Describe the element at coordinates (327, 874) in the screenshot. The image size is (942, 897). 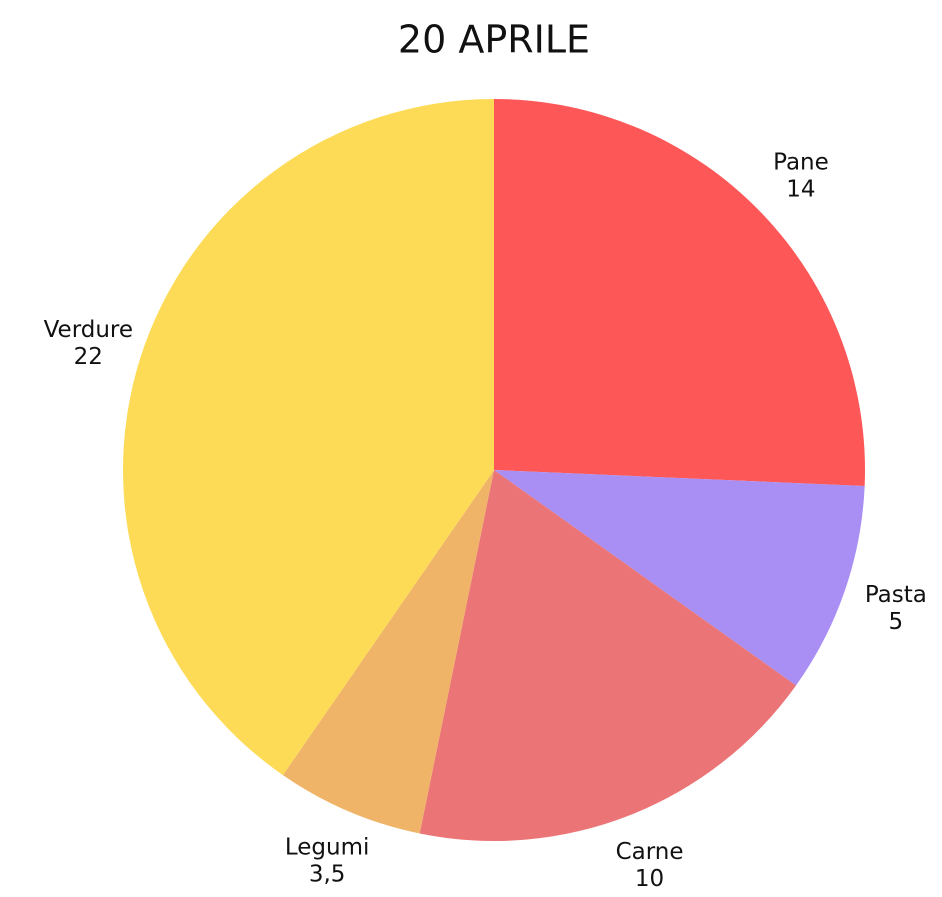
I see `slice-value: 3,5` at that location.